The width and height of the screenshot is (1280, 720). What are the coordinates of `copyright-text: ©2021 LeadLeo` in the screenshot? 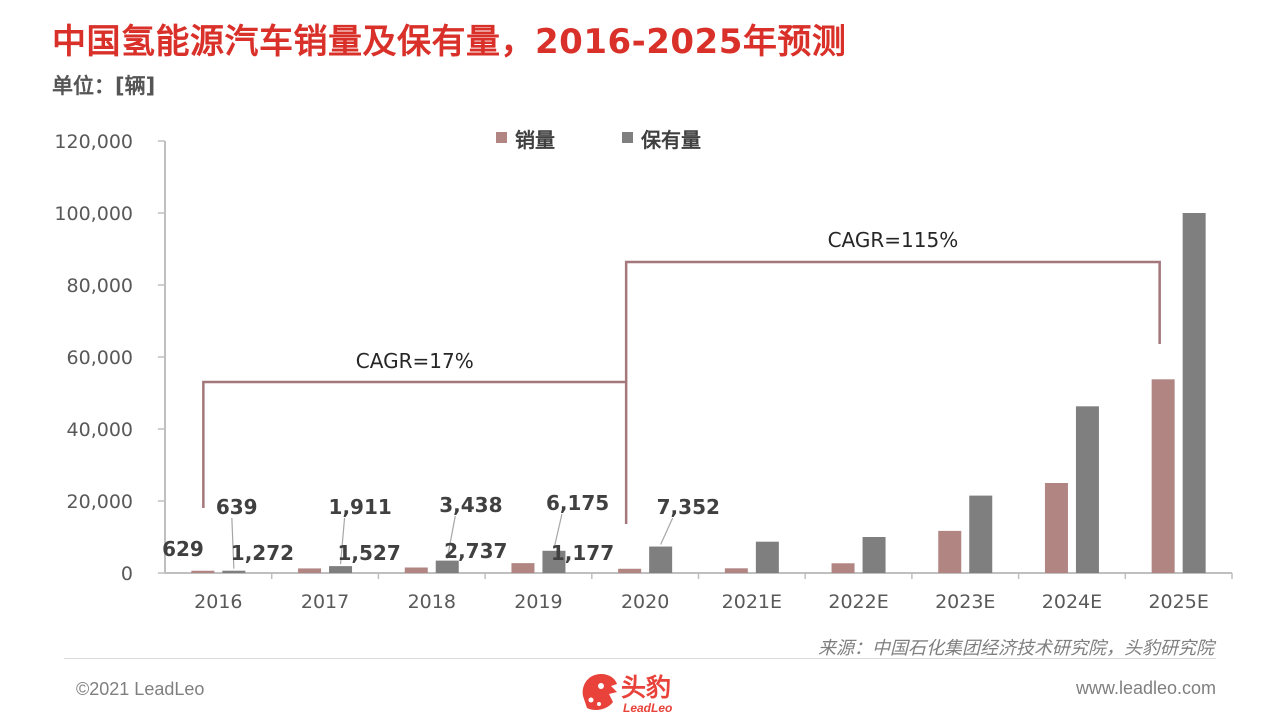 It's located at (140, 689).